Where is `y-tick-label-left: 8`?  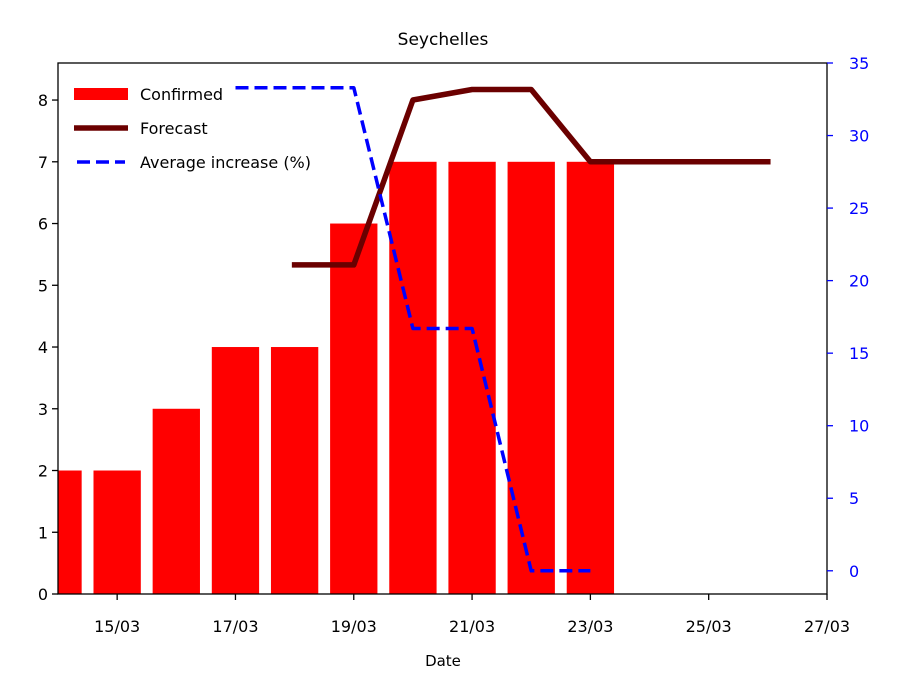 y-tick-label-left: 8 is located at coordinates (43, 100).